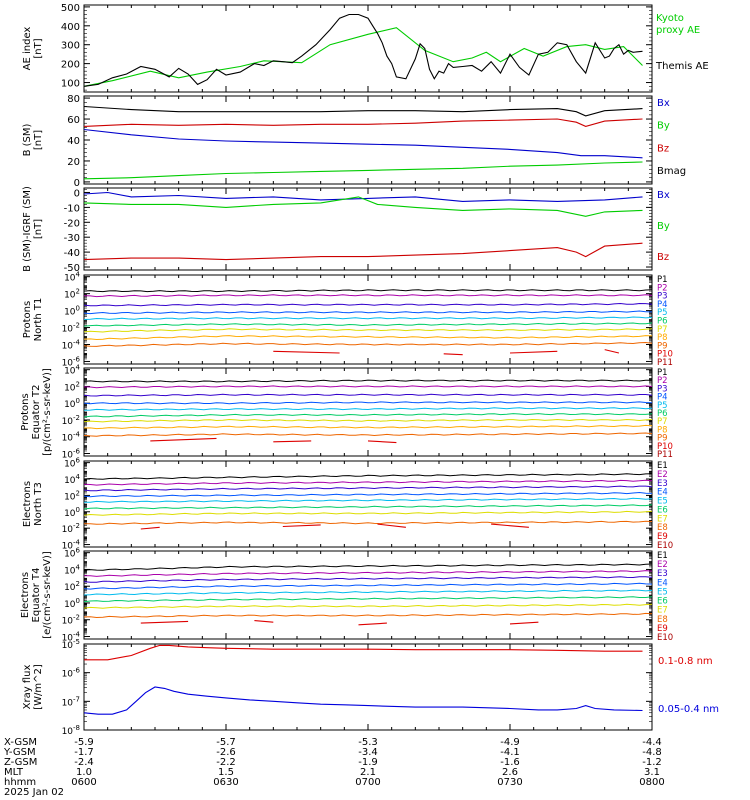 This screenshot has height=800, width=750. What do you see at coordinates (363, 251) in the screenshot?
I see `series-bz` at bounding box center [363, 251].